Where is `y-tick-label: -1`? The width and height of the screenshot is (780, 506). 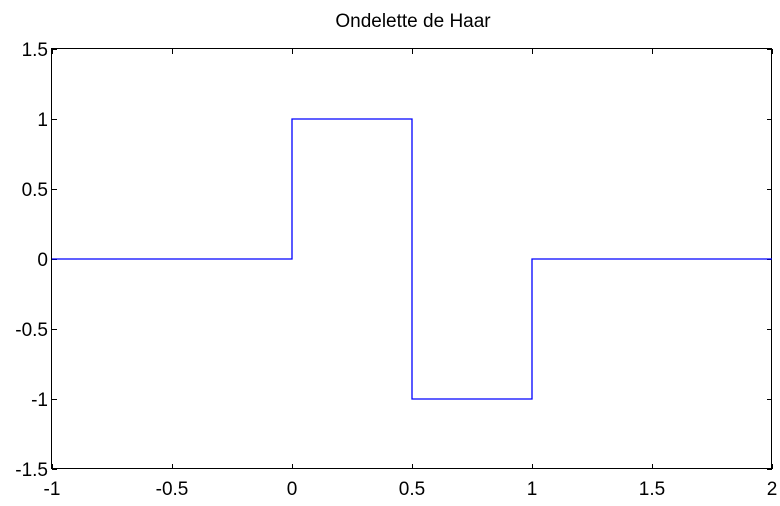
y-tick-label: -1 is located at coordinates (39, 400).